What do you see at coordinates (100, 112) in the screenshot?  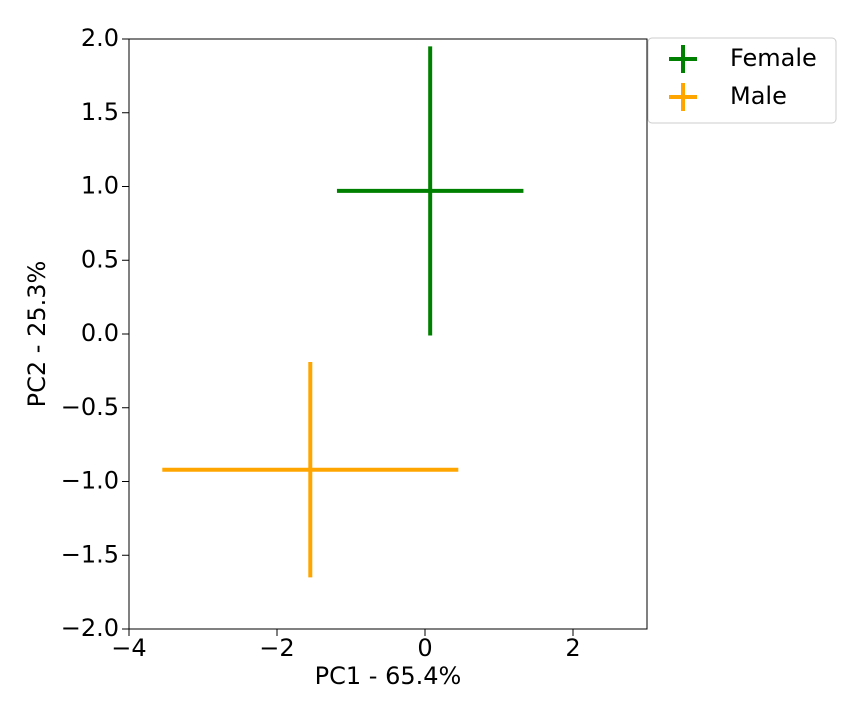 I see `y-tick-label: 1.5` at bounding box center [100, 112].